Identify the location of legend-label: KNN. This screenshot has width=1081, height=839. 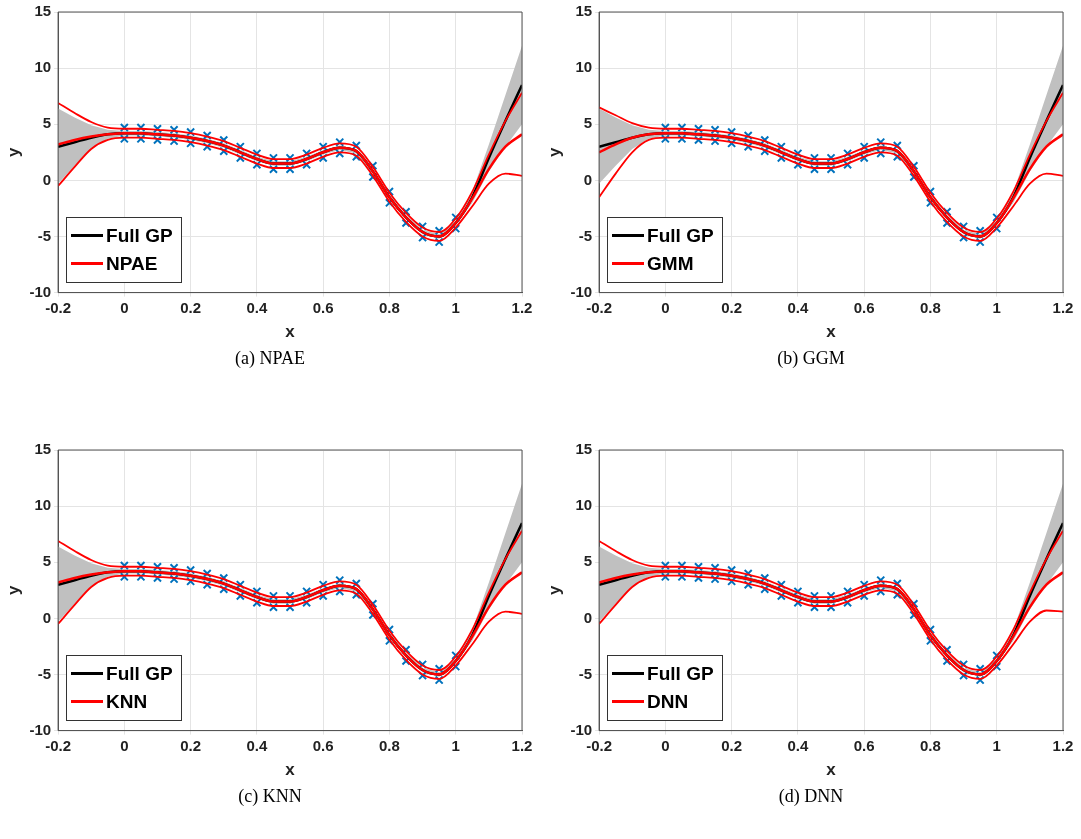
(127, 701).